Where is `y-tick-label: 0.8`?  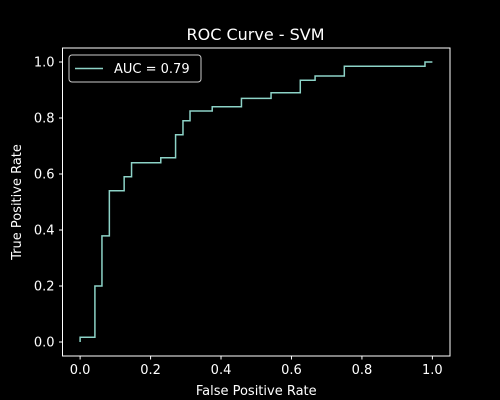 y-tick-label: 0.8 is located at coordinates (44, 119).